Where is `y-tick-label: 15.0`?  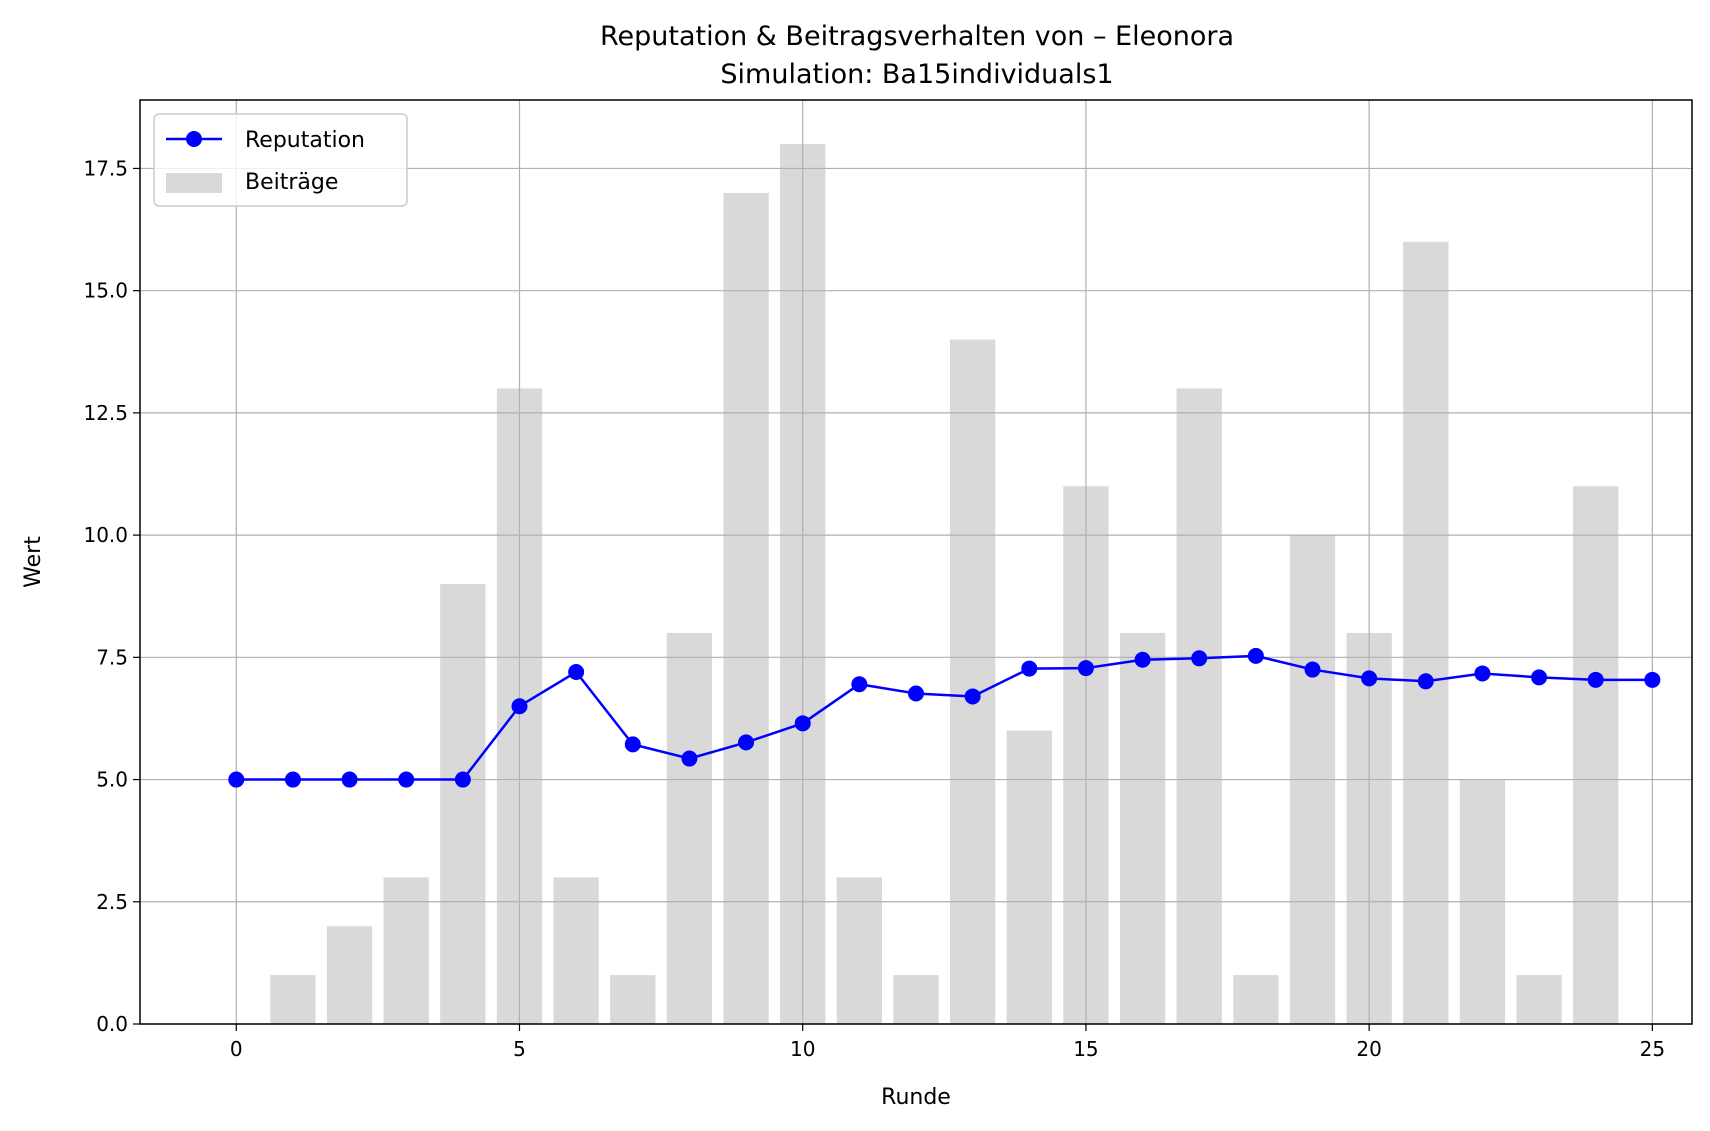
y-tick-label: 15.0 is located at coordinates (105, 291).